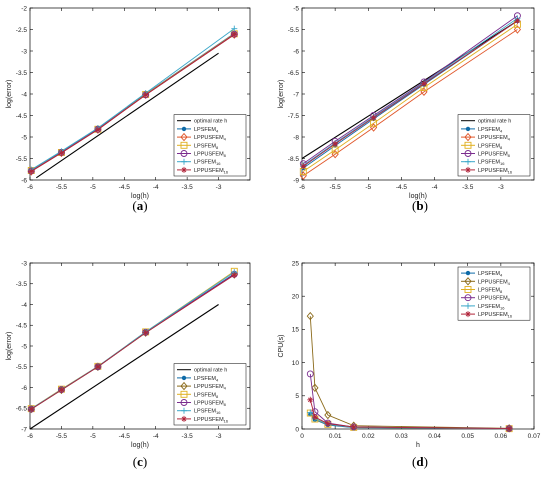 Image resolution: width=550 pixels, height=478 pixels. I want to click on y-tick-label: -6.5, so click(22, 409).